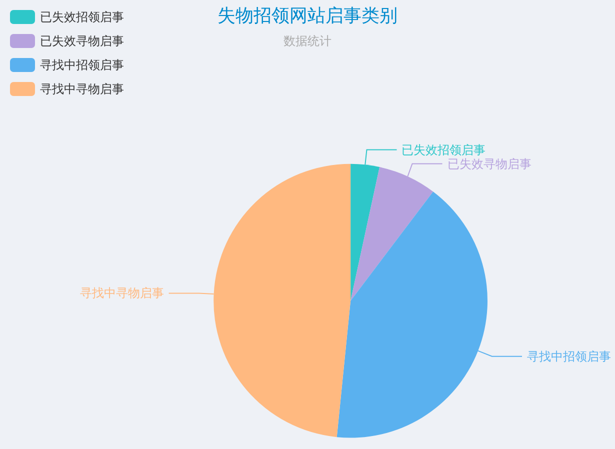 This screenshot has height=449, width=615. I want to click on text: 数据统计, so click(308, 41).